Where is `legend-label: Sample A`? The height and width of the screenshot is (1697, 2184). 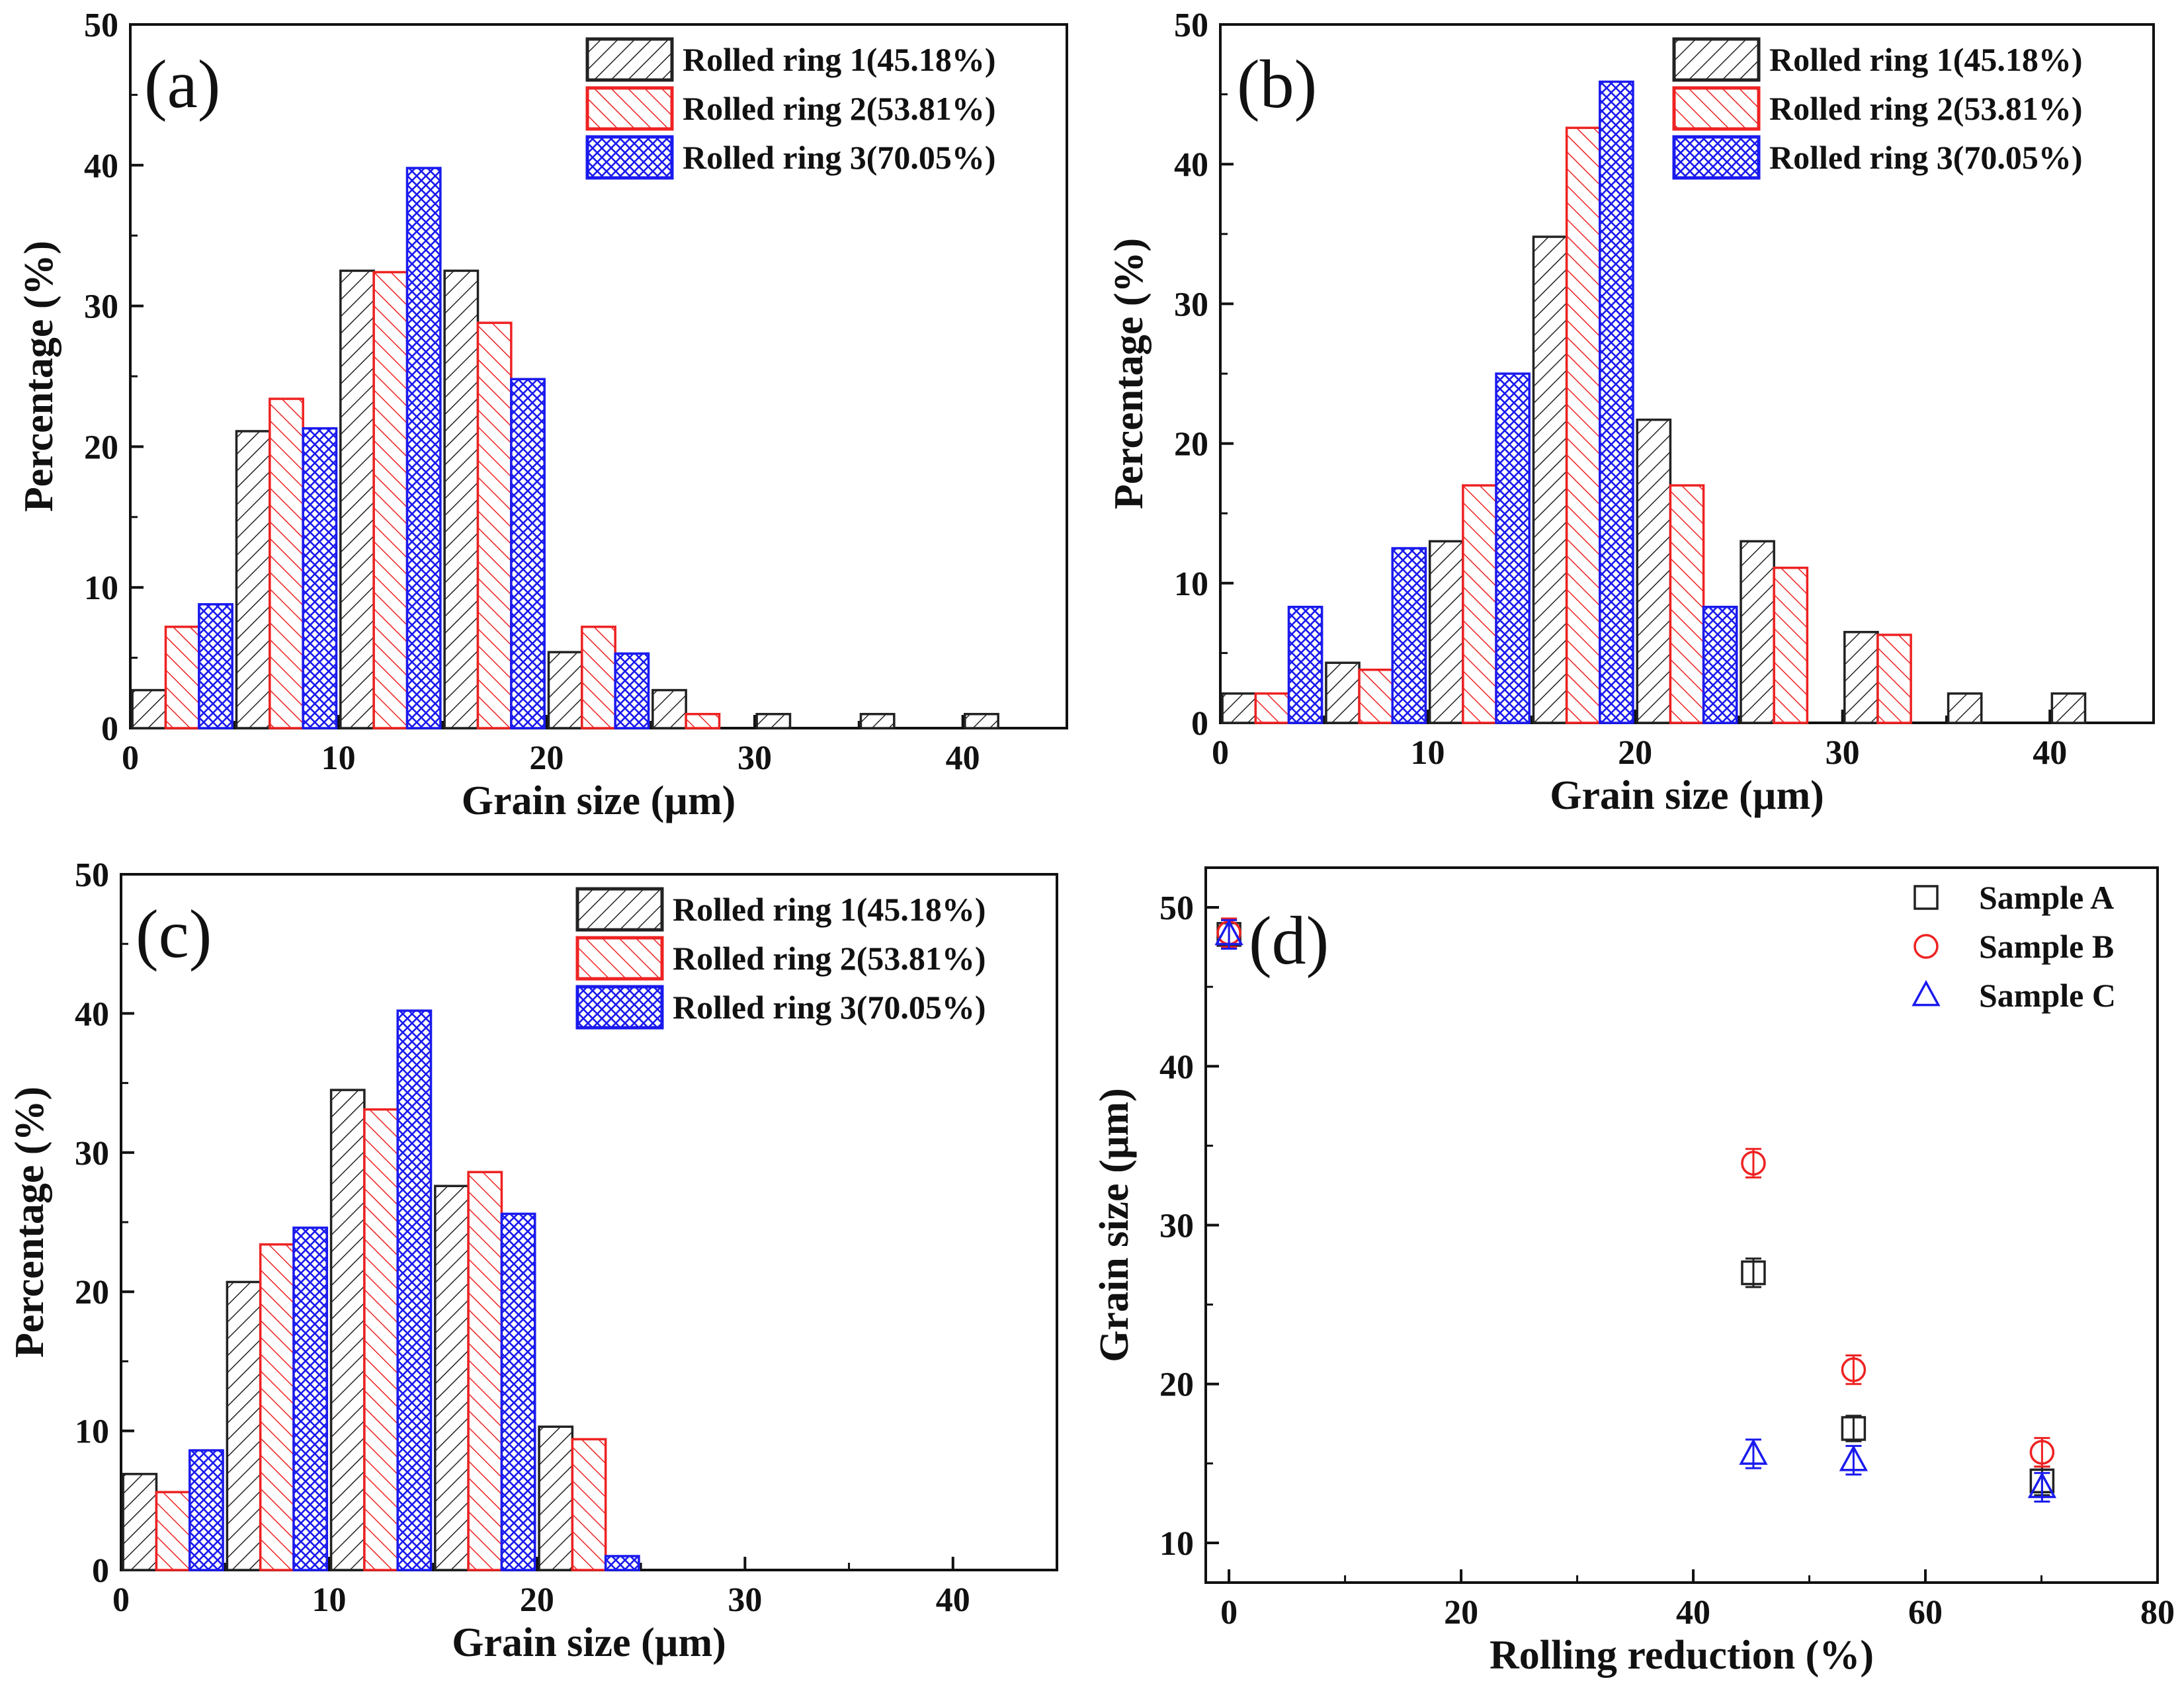 legend-label: Sample A is located at coordinates (2046, 897).